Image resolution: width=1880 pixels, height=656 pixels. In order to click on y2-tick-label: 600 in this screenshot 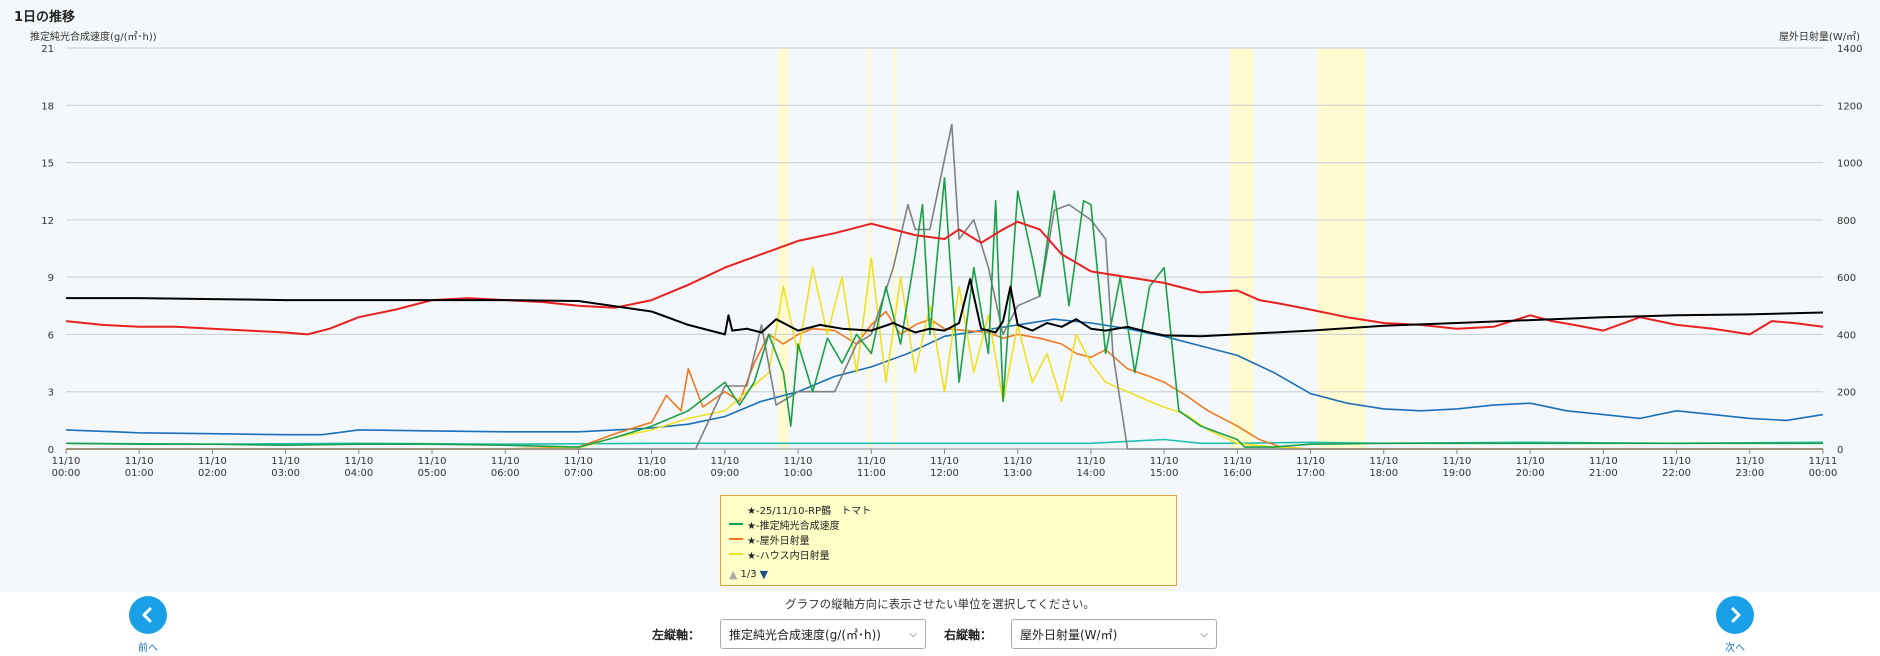, I will do `click(1846, 278)`.